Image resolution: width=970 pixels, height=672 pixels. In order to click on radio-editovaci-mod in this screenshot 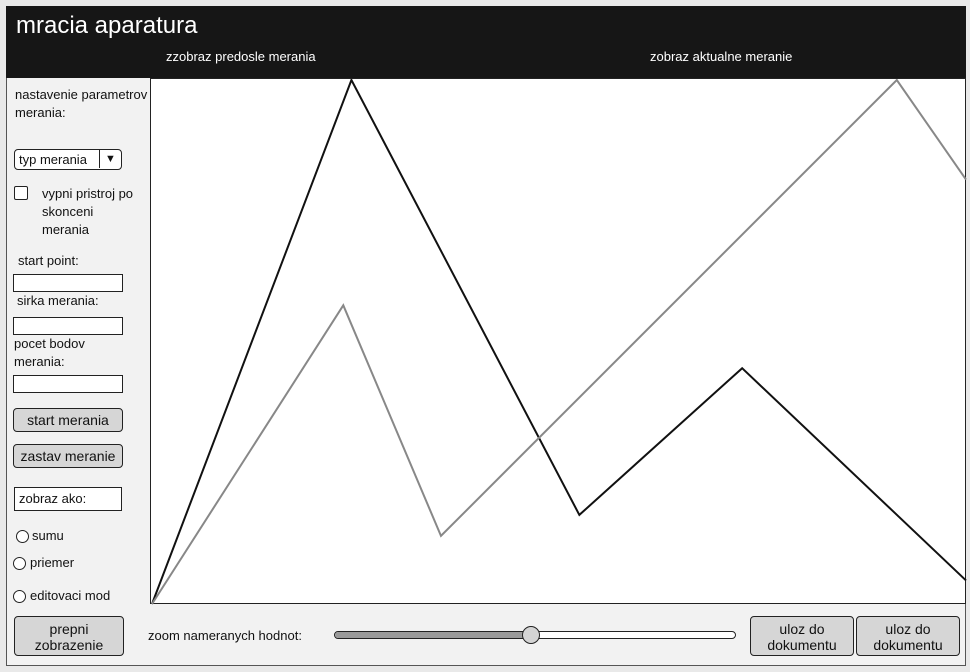, I will do `click(19, 596)`.